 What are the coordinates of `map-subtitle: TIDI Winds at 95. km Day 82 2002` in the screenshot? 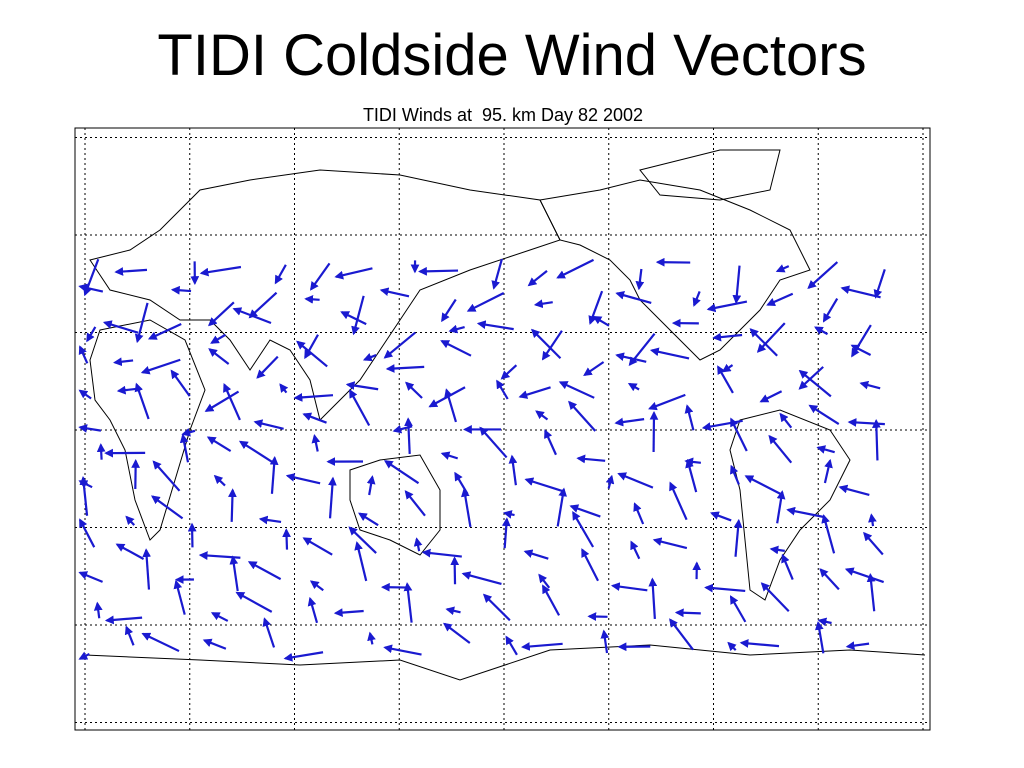 It's located at (503, 115).